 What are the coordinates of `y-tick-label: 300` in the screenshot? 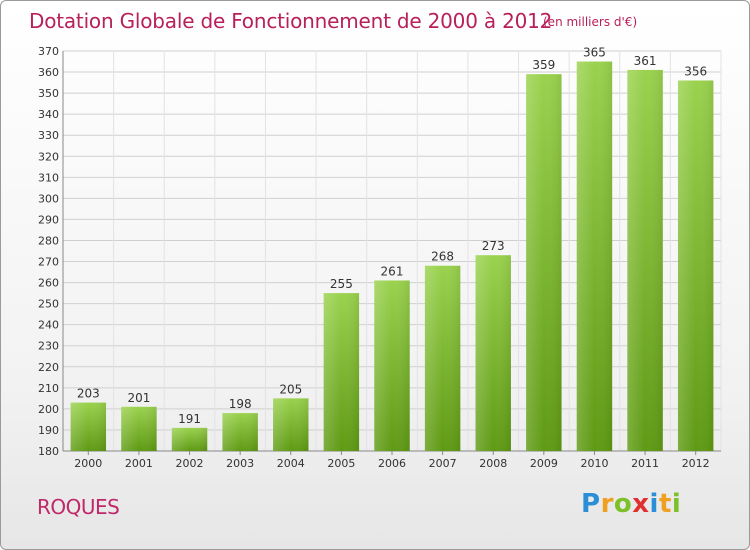 It's located at (48, 198).